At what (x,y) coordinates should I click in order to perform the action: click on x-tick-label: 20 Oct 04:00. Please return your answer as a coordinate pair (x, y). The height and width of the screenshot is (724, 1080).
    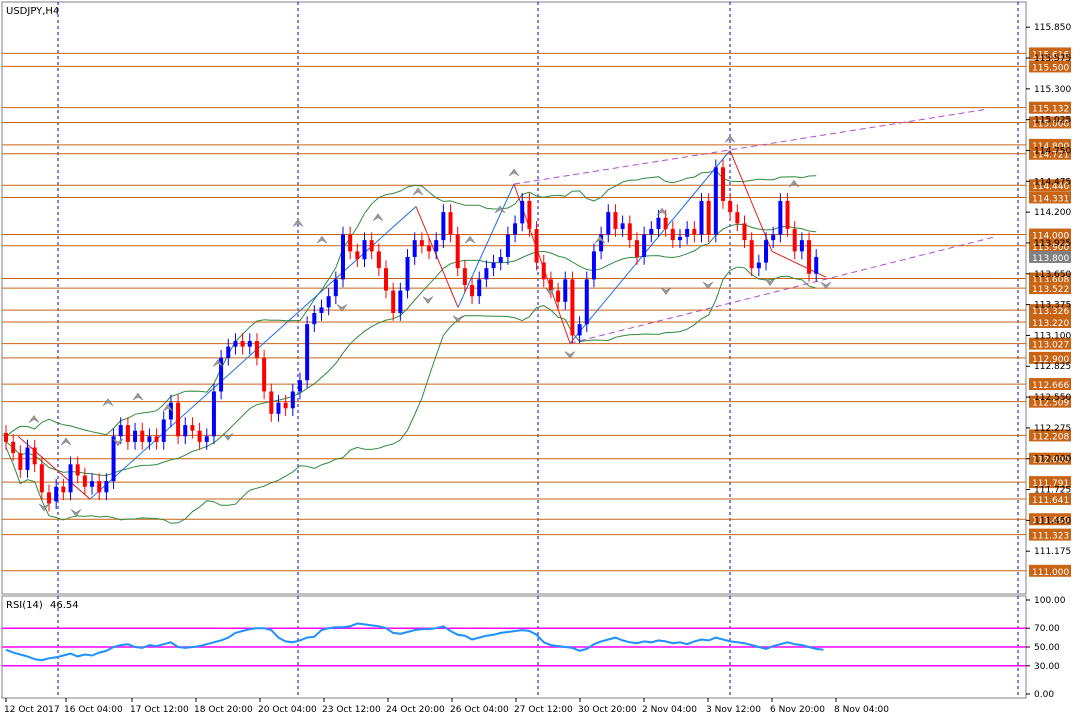
    Looking at the image, I should click on (287, 710).